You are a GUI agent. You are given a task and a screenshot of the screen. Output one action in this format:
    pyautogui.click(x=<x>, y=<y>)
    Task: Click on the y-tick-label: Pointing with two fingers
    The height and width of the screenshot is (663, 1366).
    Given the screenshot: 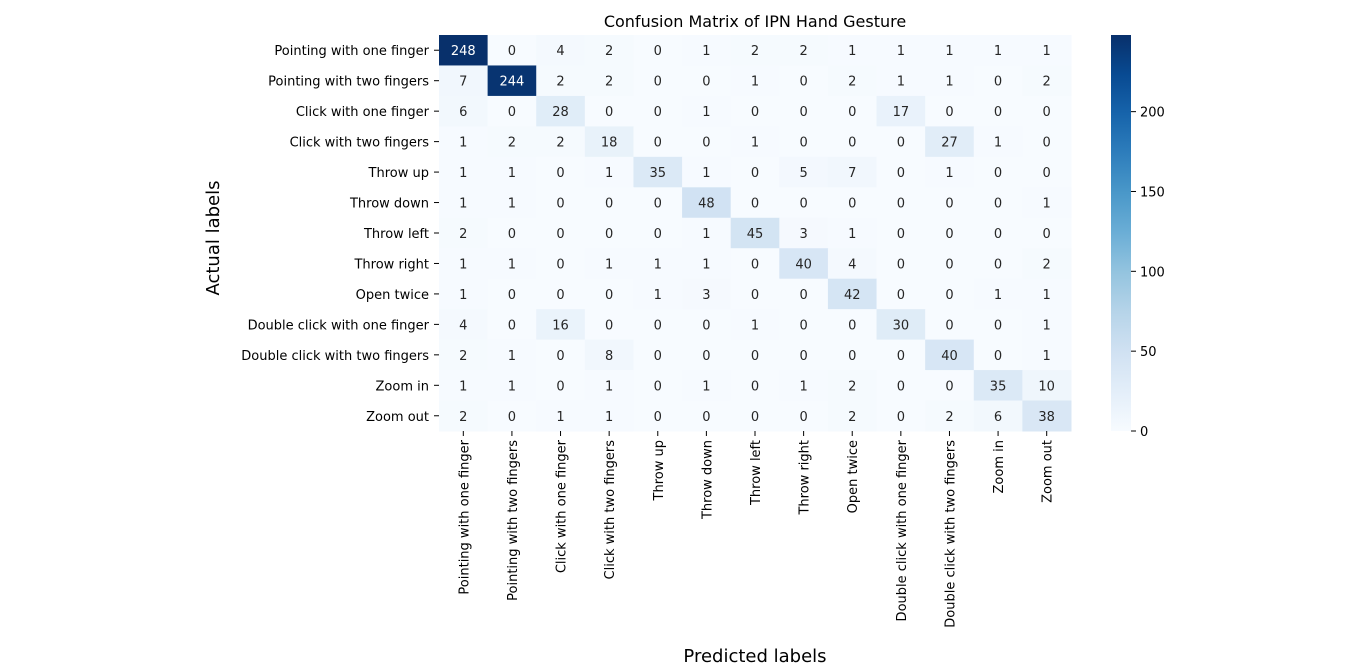 What is the action you would take?
    pyautogui.click(x=348, y=82)
    